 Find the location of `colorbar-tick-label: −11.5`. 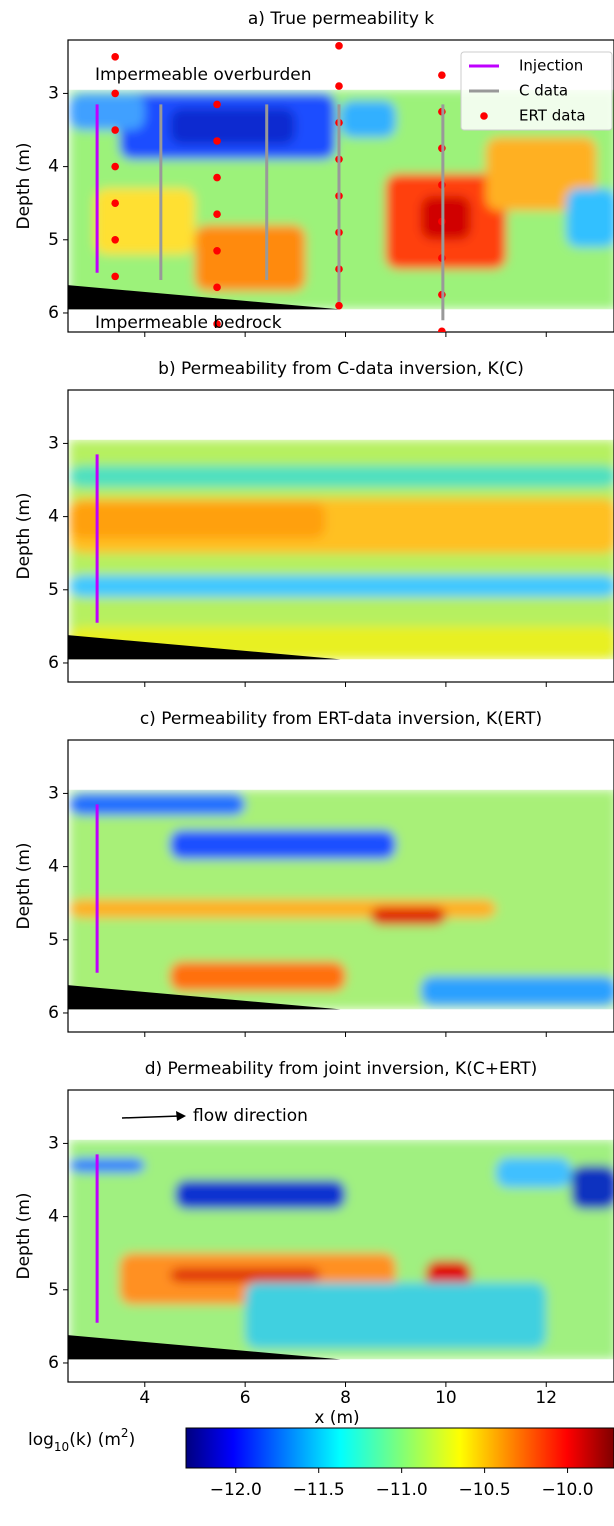

colorbar-tick-label: −11.5 is located at coordinates (319, 1490).